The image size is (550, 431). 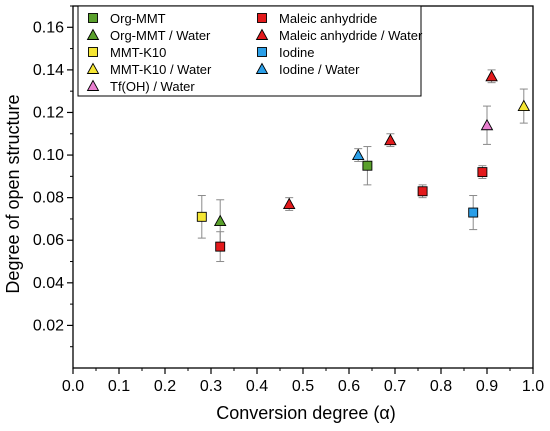 I want to click on legend-label: MMT-K10, so click(x=138, y=52).